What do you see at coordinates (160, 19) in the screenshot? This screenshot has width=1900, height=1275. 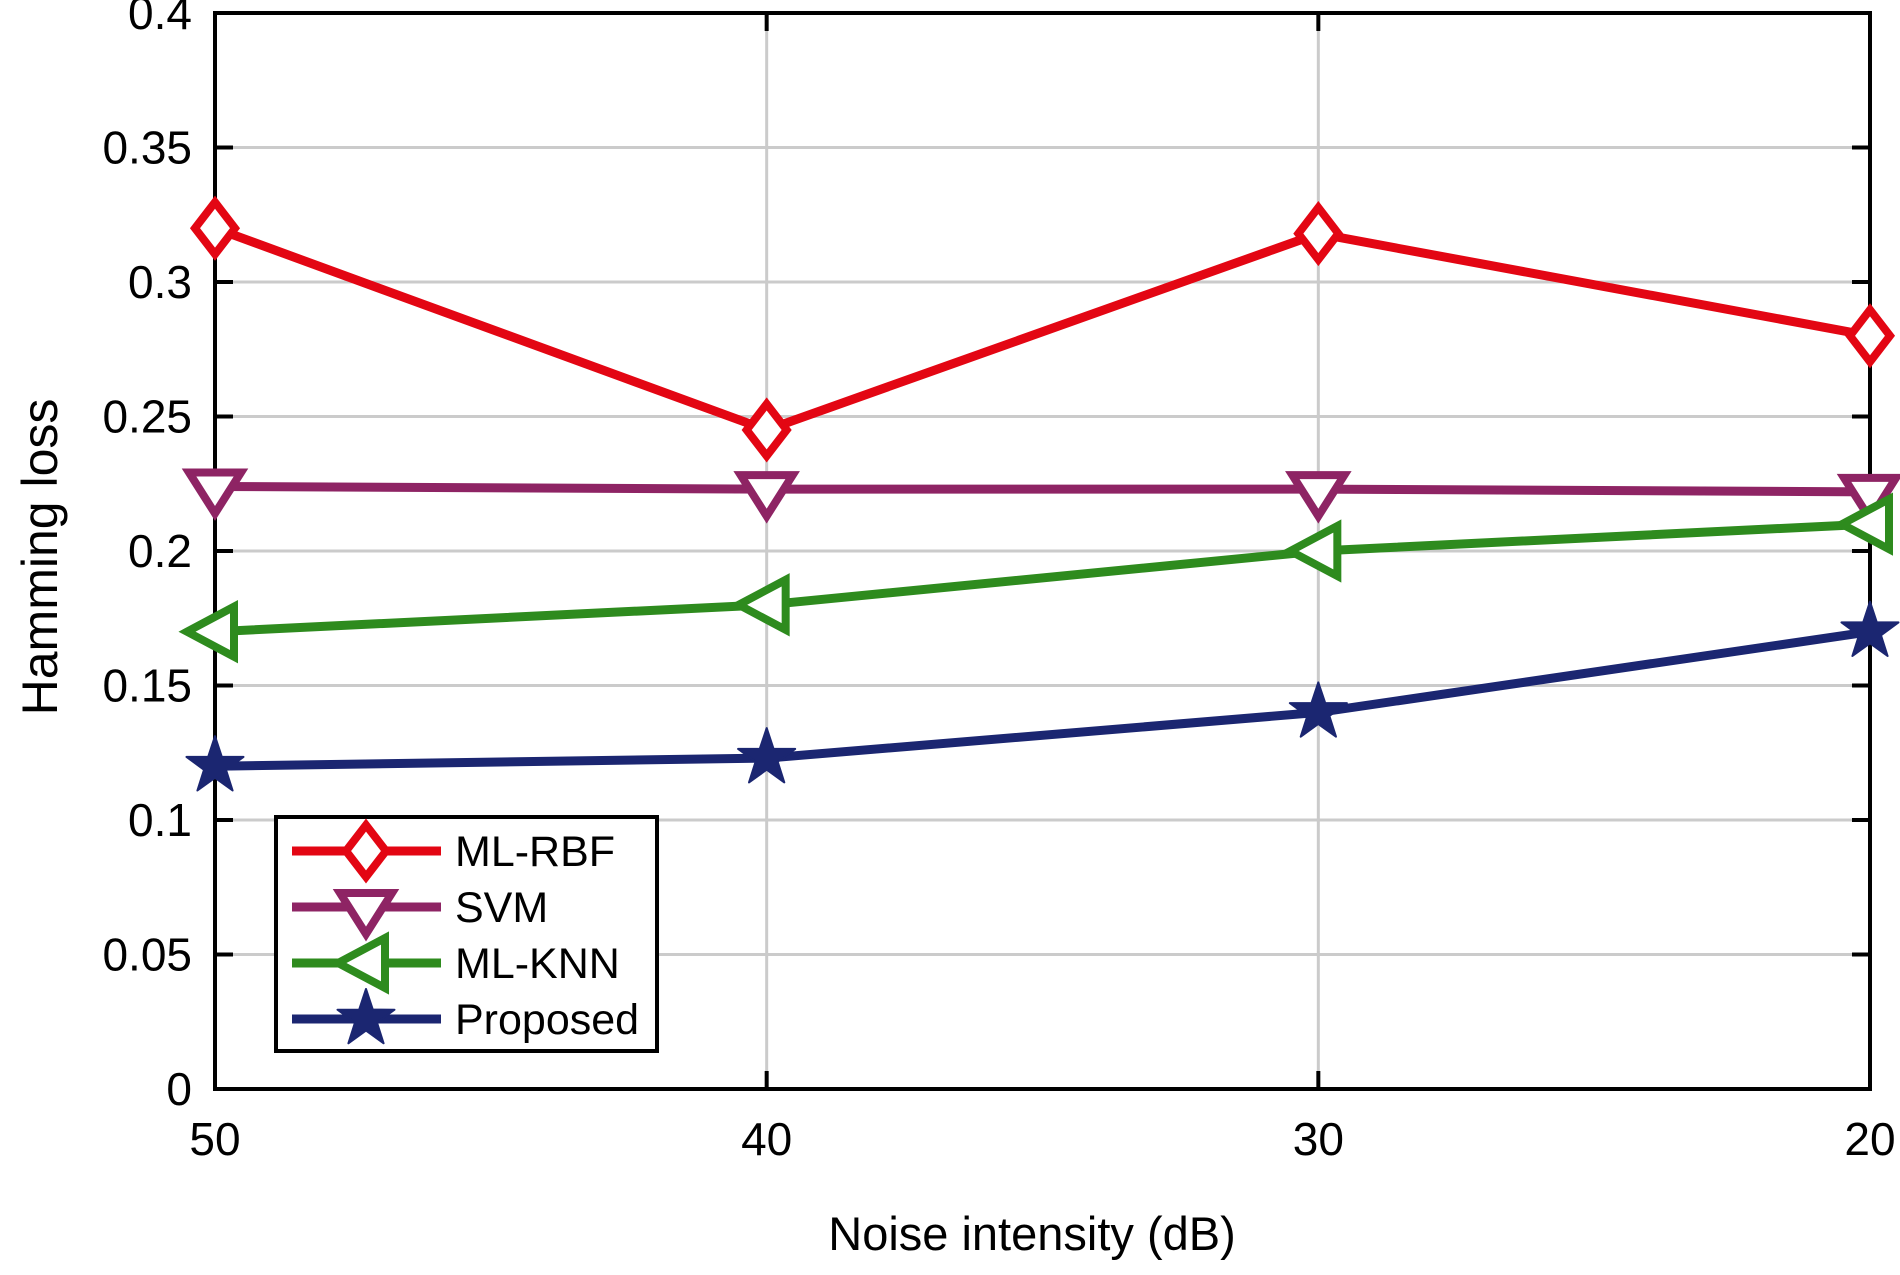 I see `y-tick-label: 0.4` at bounding box center [160, 19].